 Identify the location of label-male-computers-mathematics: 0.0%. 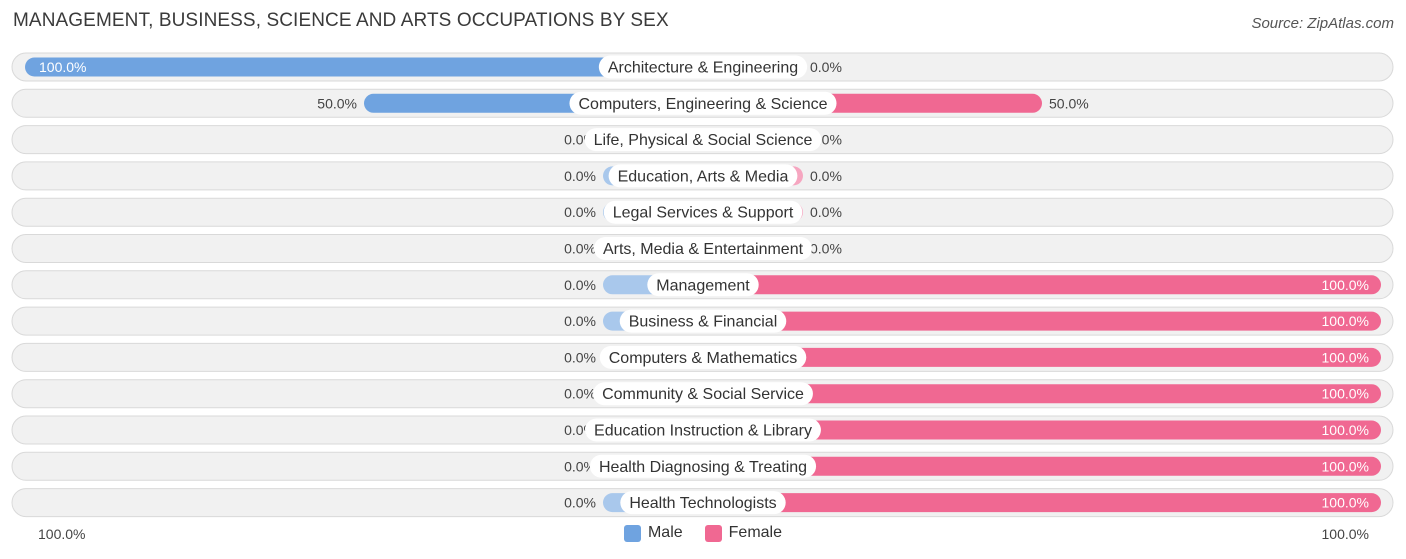
(580, 357).